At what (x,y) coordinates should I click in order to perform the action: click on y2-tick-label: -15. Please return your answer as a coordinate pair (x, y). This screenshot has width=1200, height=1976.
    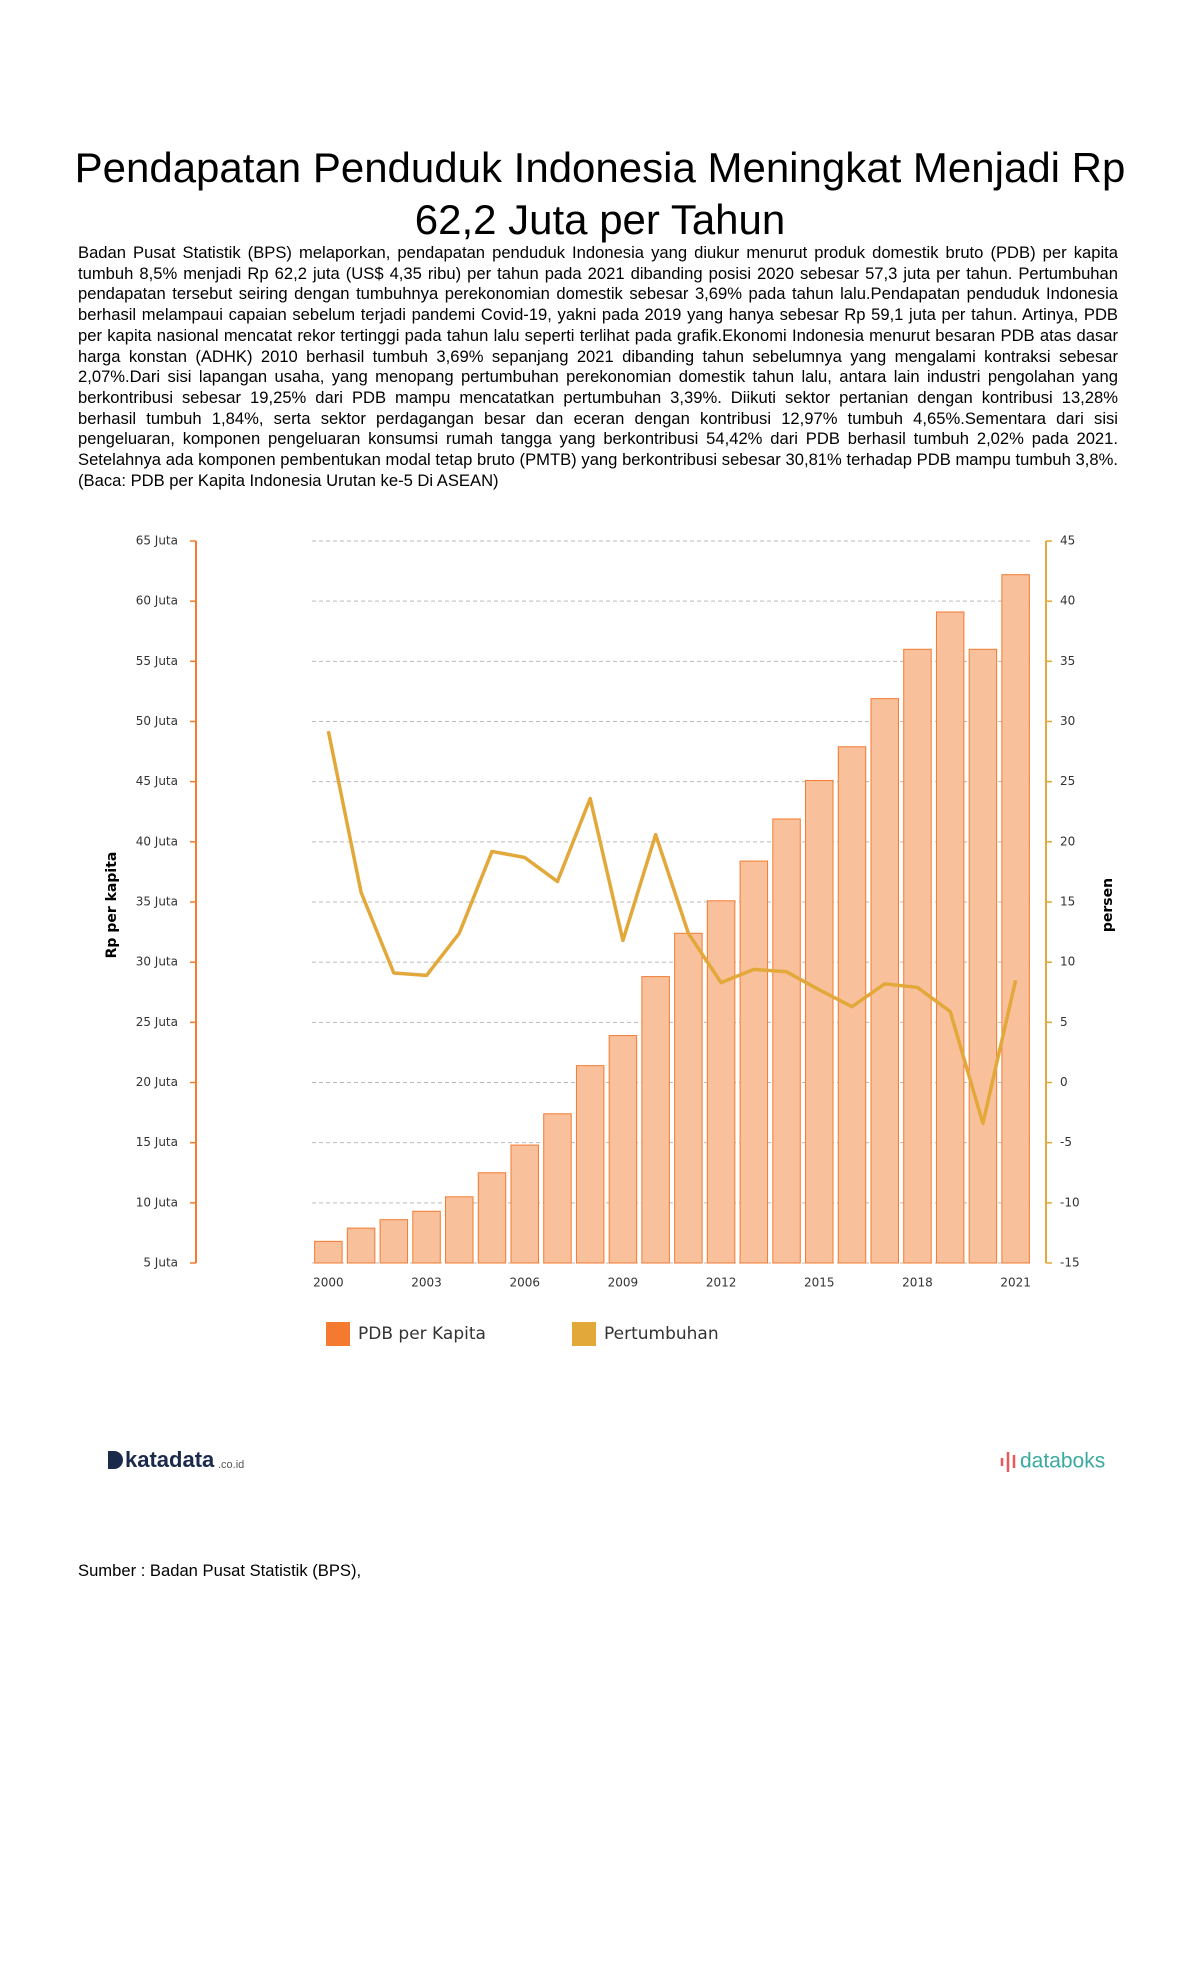
    Looking at the image, I should click on (1070, 1263).